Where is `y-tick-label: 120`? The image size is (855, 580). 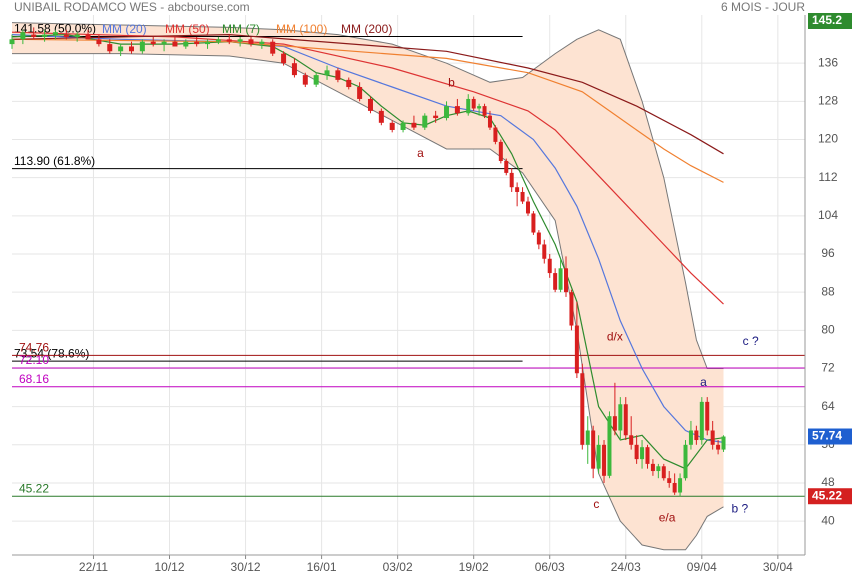 y-tick-label: 120 is located at coordinates (828, 139).